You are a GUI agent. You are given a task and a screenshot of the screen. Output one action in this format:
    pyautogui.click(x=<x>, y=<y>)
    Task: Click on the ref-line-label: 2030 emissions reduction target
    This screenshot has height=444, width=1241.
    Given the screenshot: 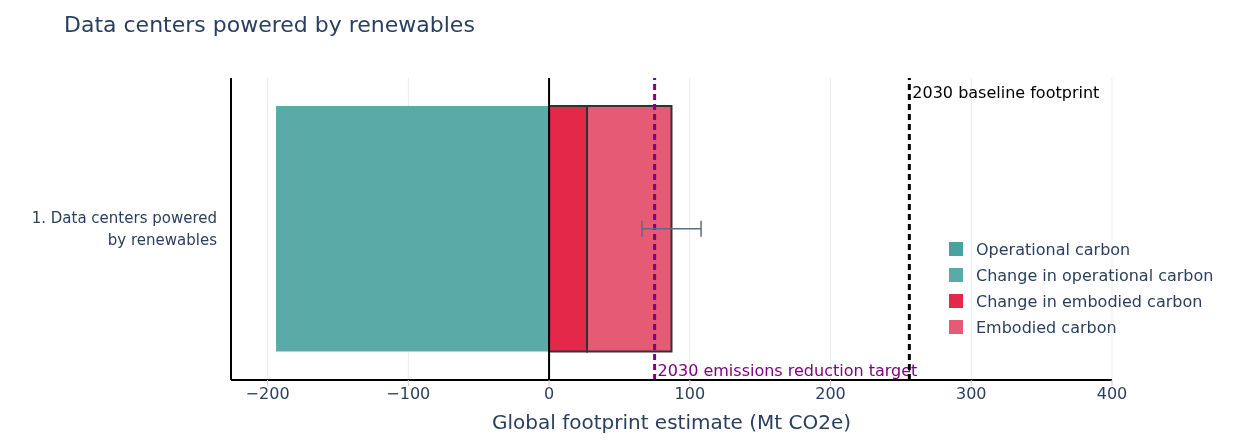 What is the action you would take?
    pyautogui.click(x=787, y=370)
    